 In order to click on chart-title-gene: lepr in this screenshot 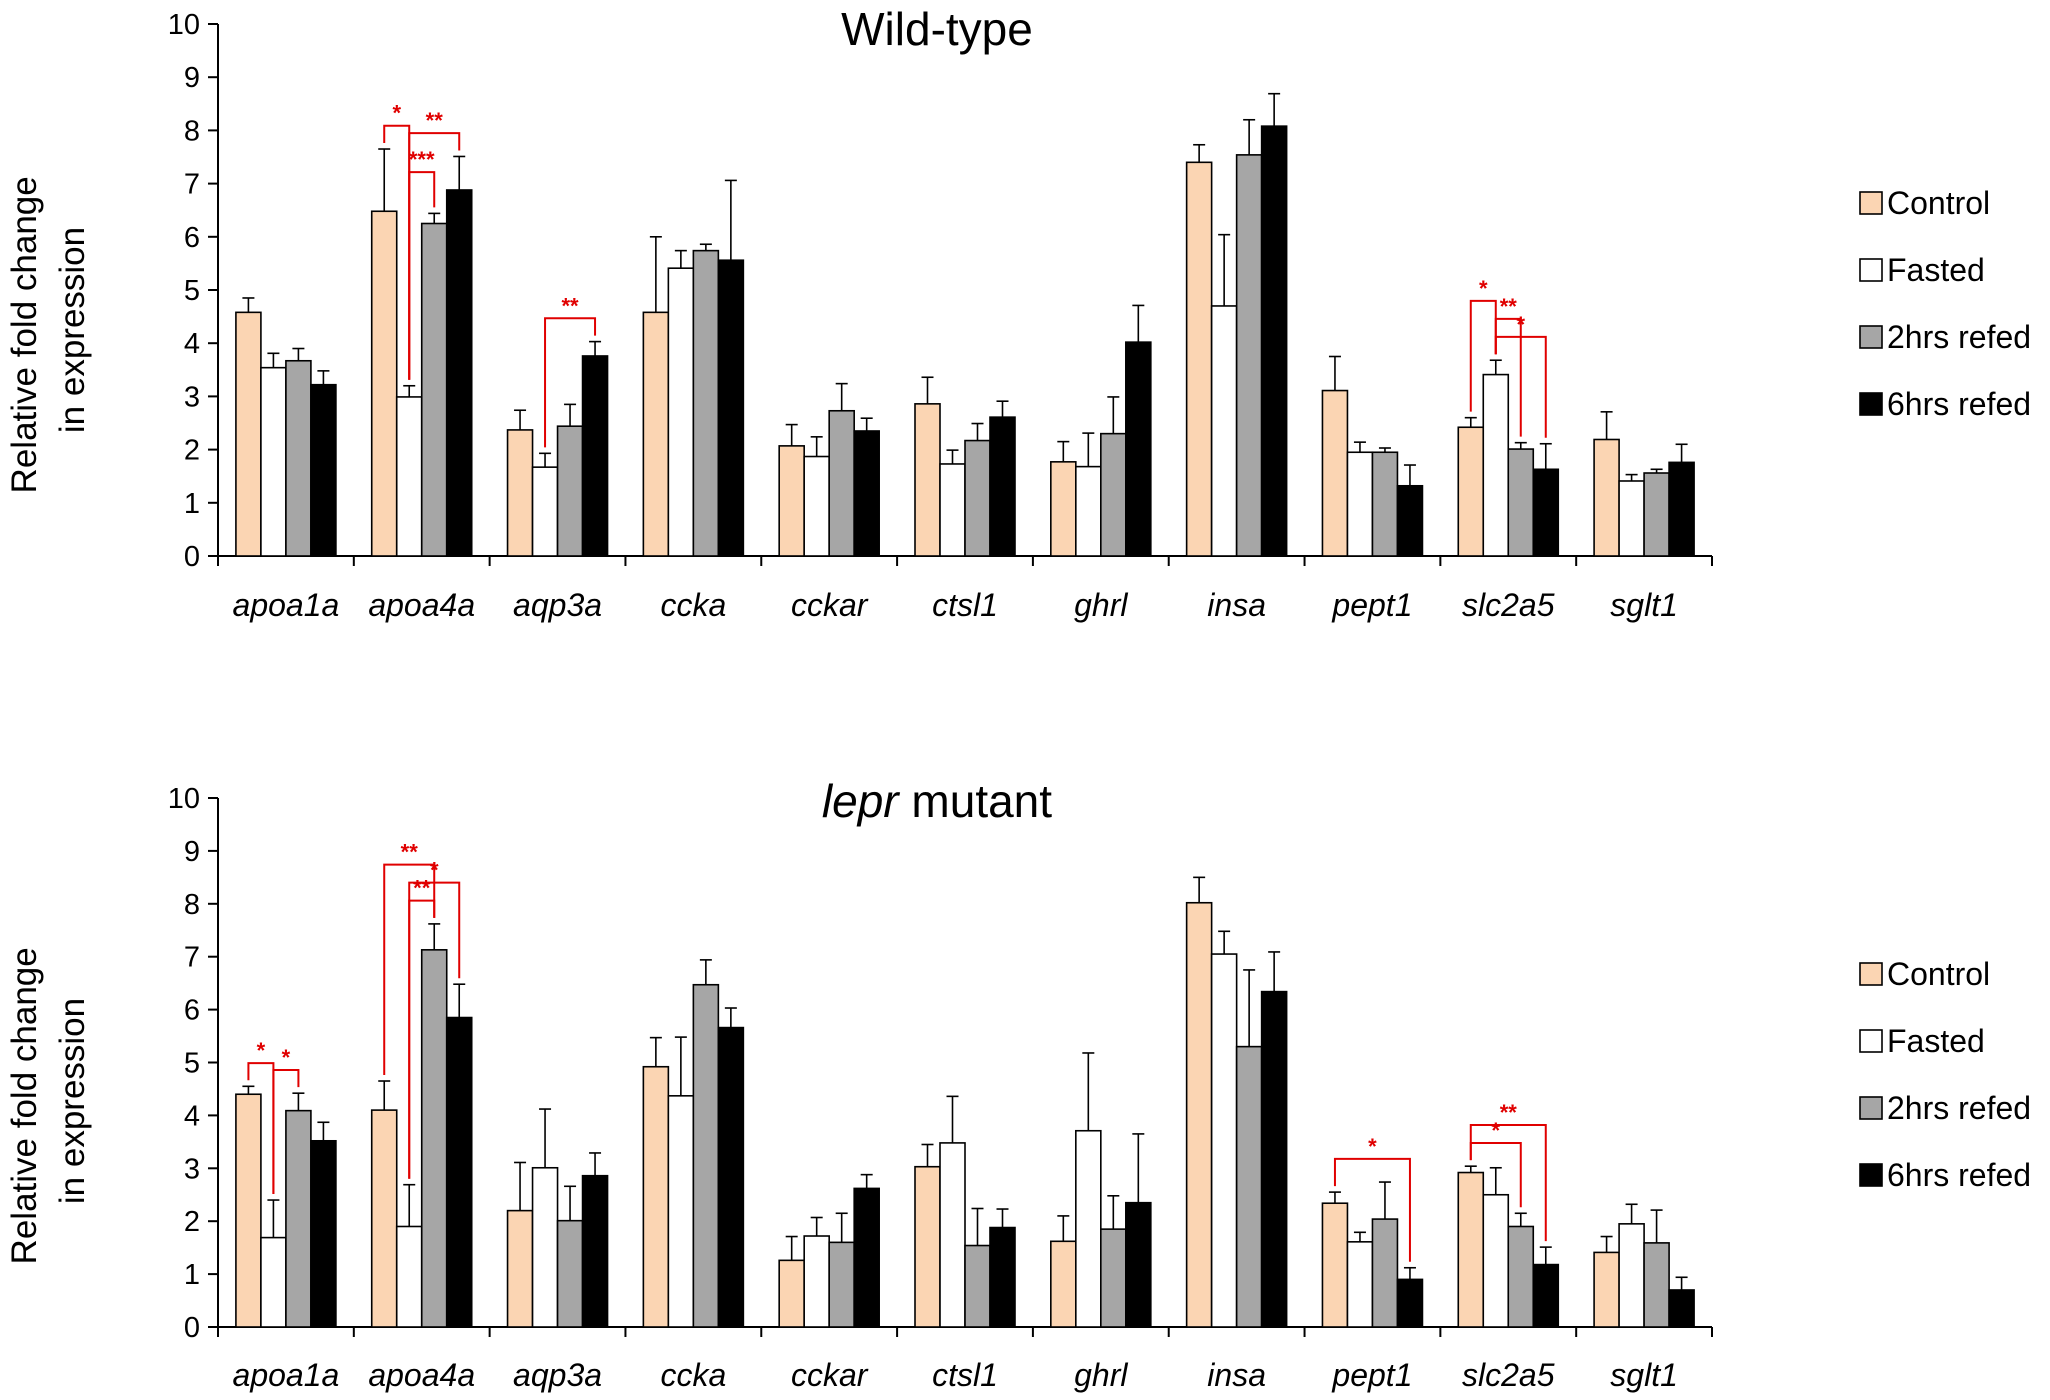, I will do `click(861, 801)`.